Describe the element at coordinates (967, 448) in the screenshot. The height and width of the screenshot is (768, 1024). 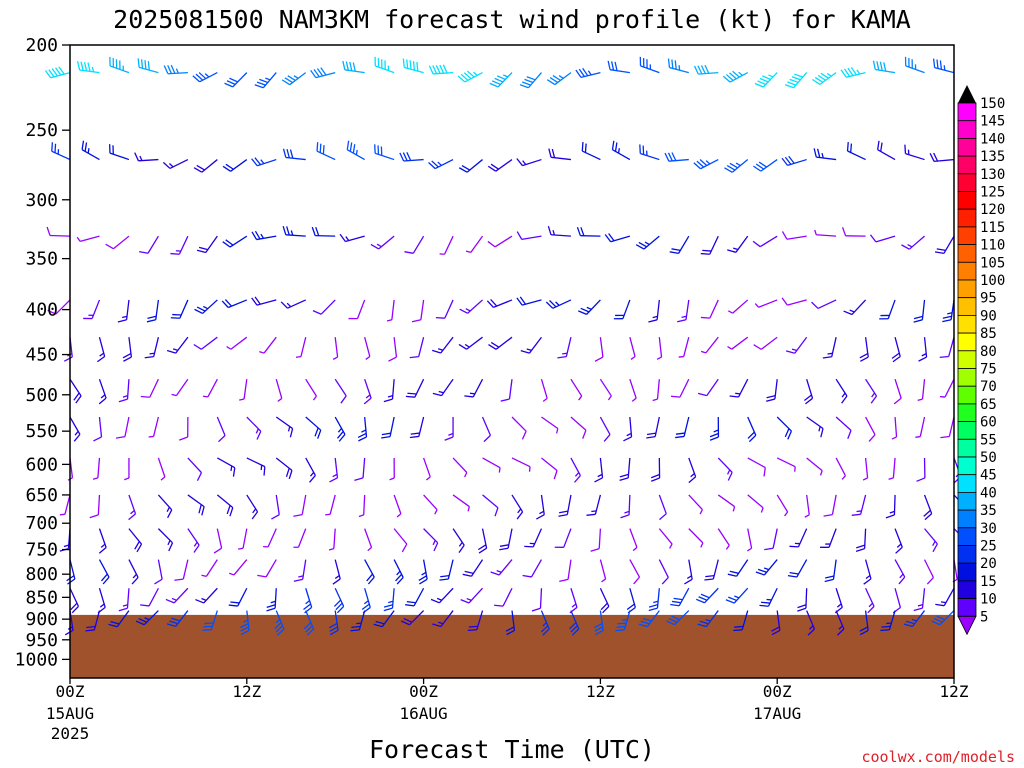
I see `colorbar-swatch` at that location.